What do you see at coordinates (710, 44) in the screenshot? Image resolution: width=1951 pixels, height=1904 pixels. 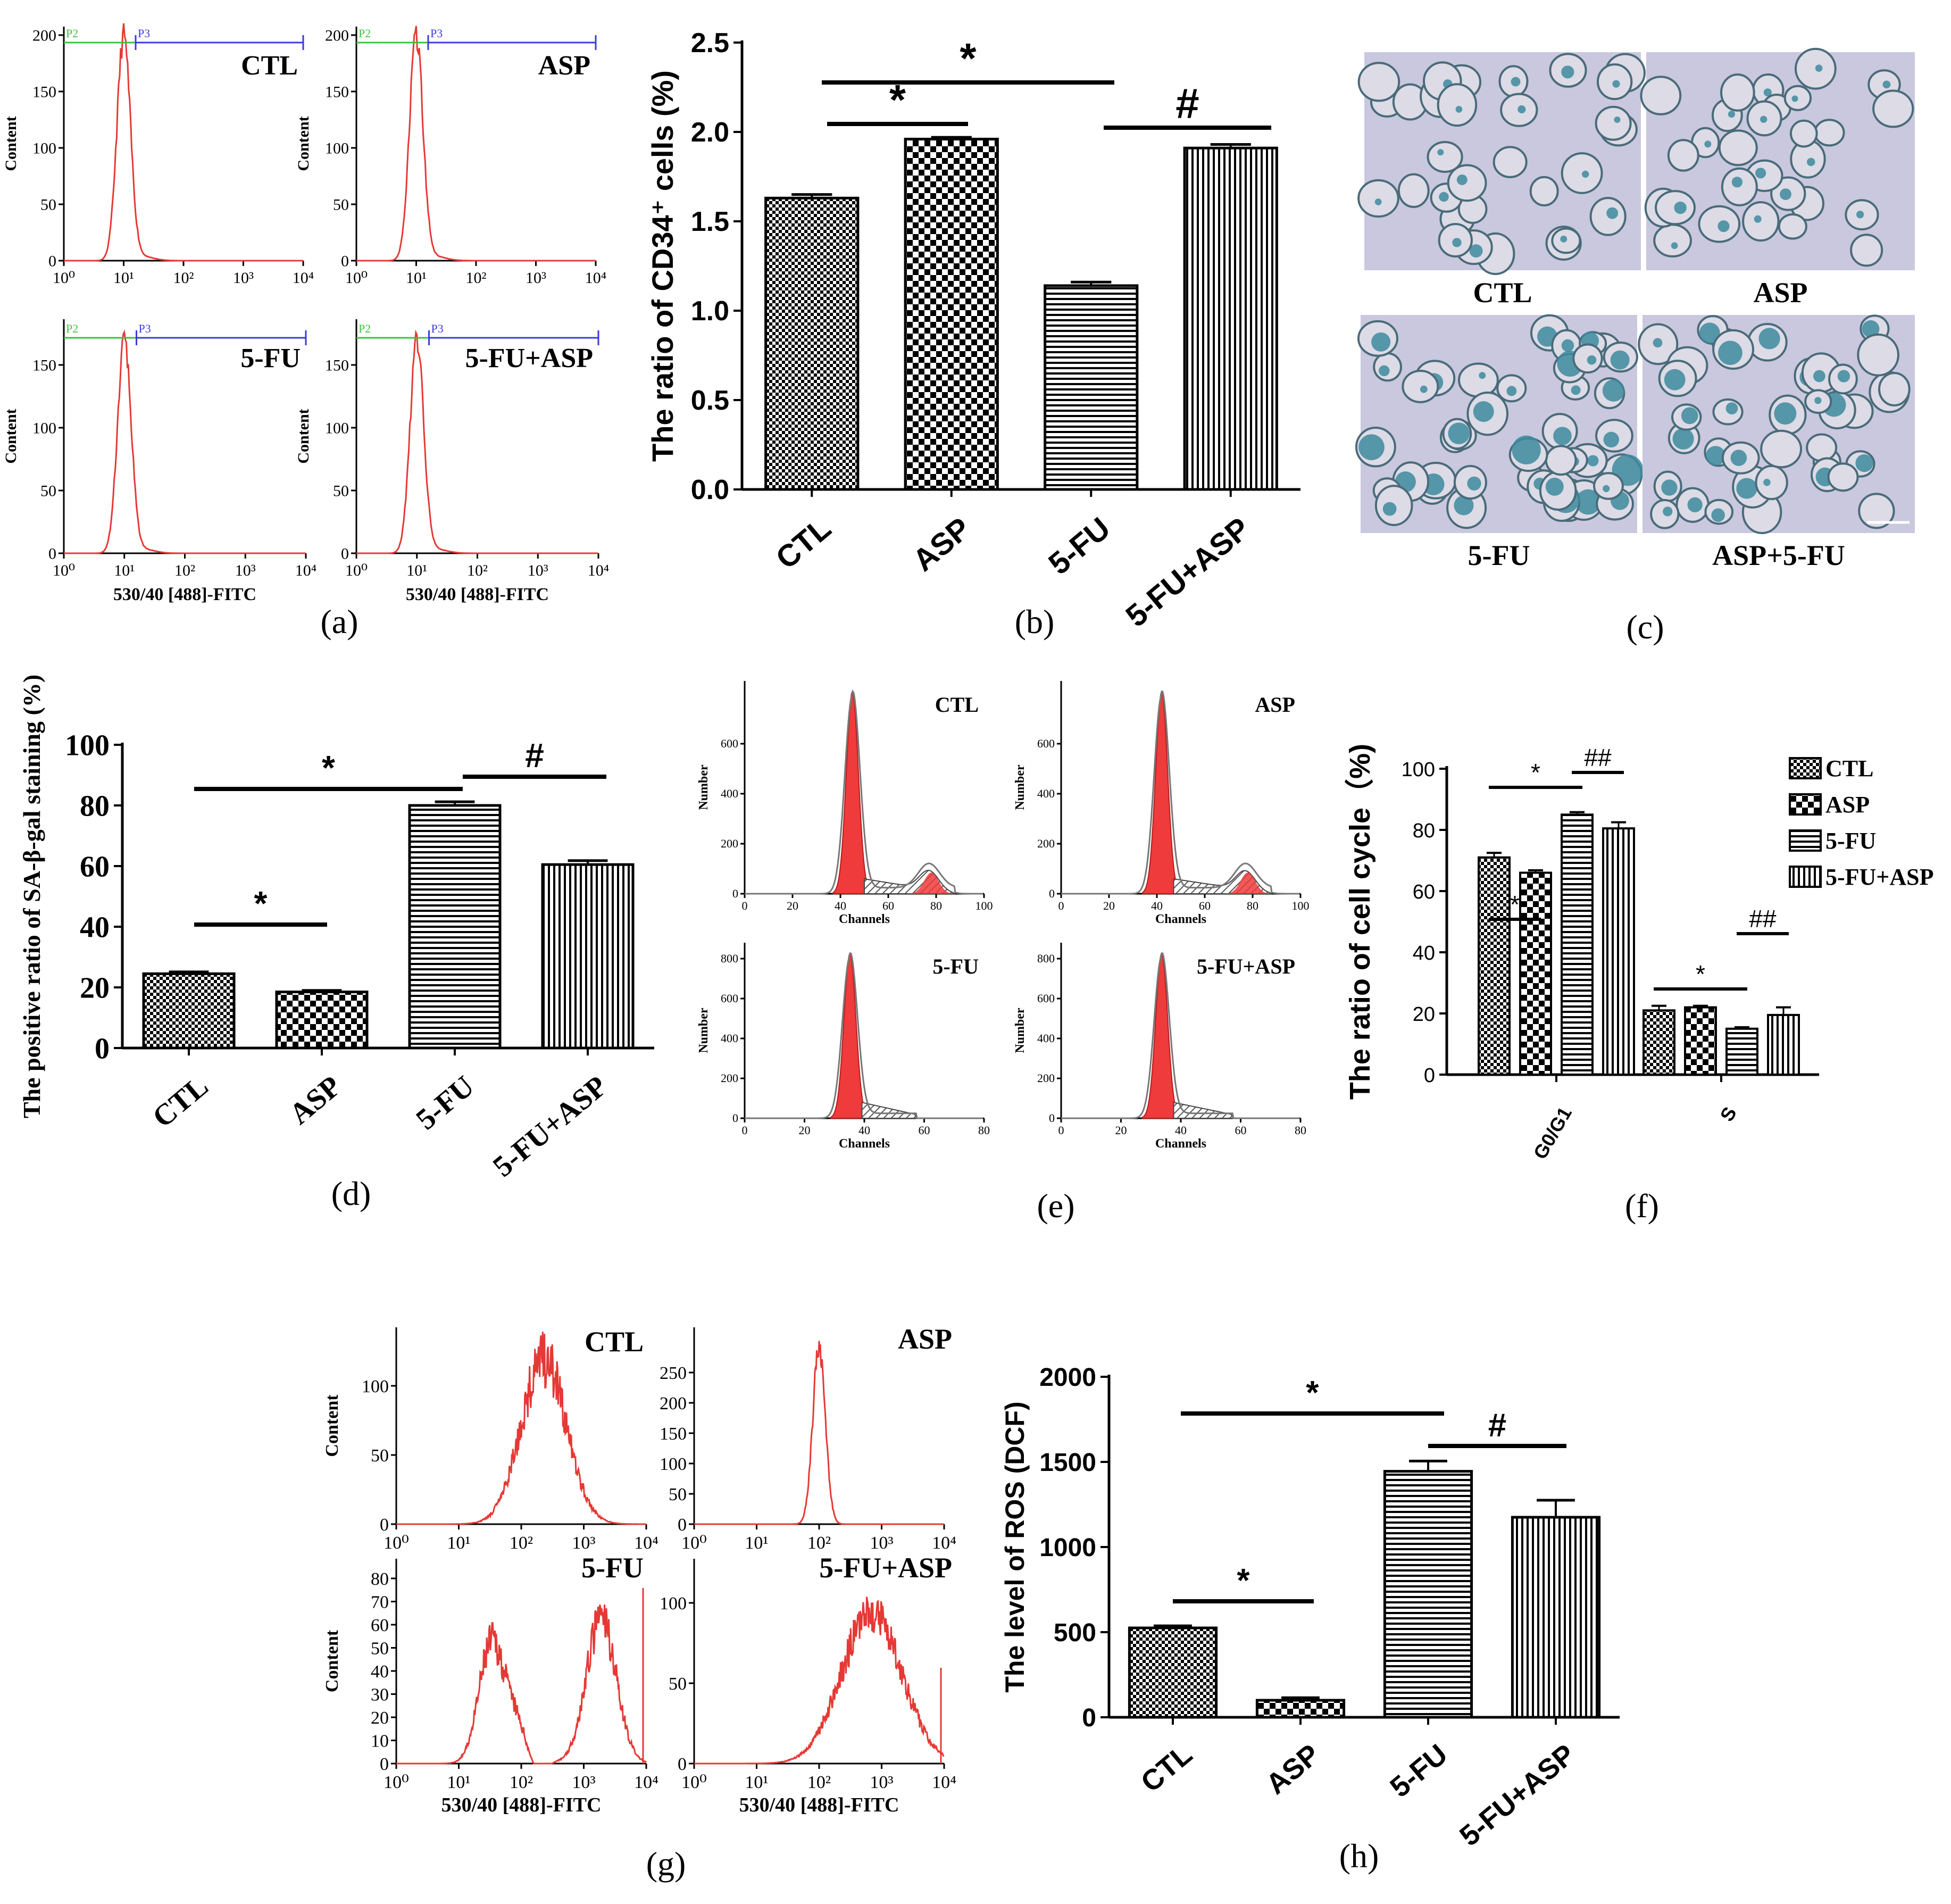 I see `y-tick-label: 2.5` at bounding box center [710, 44].